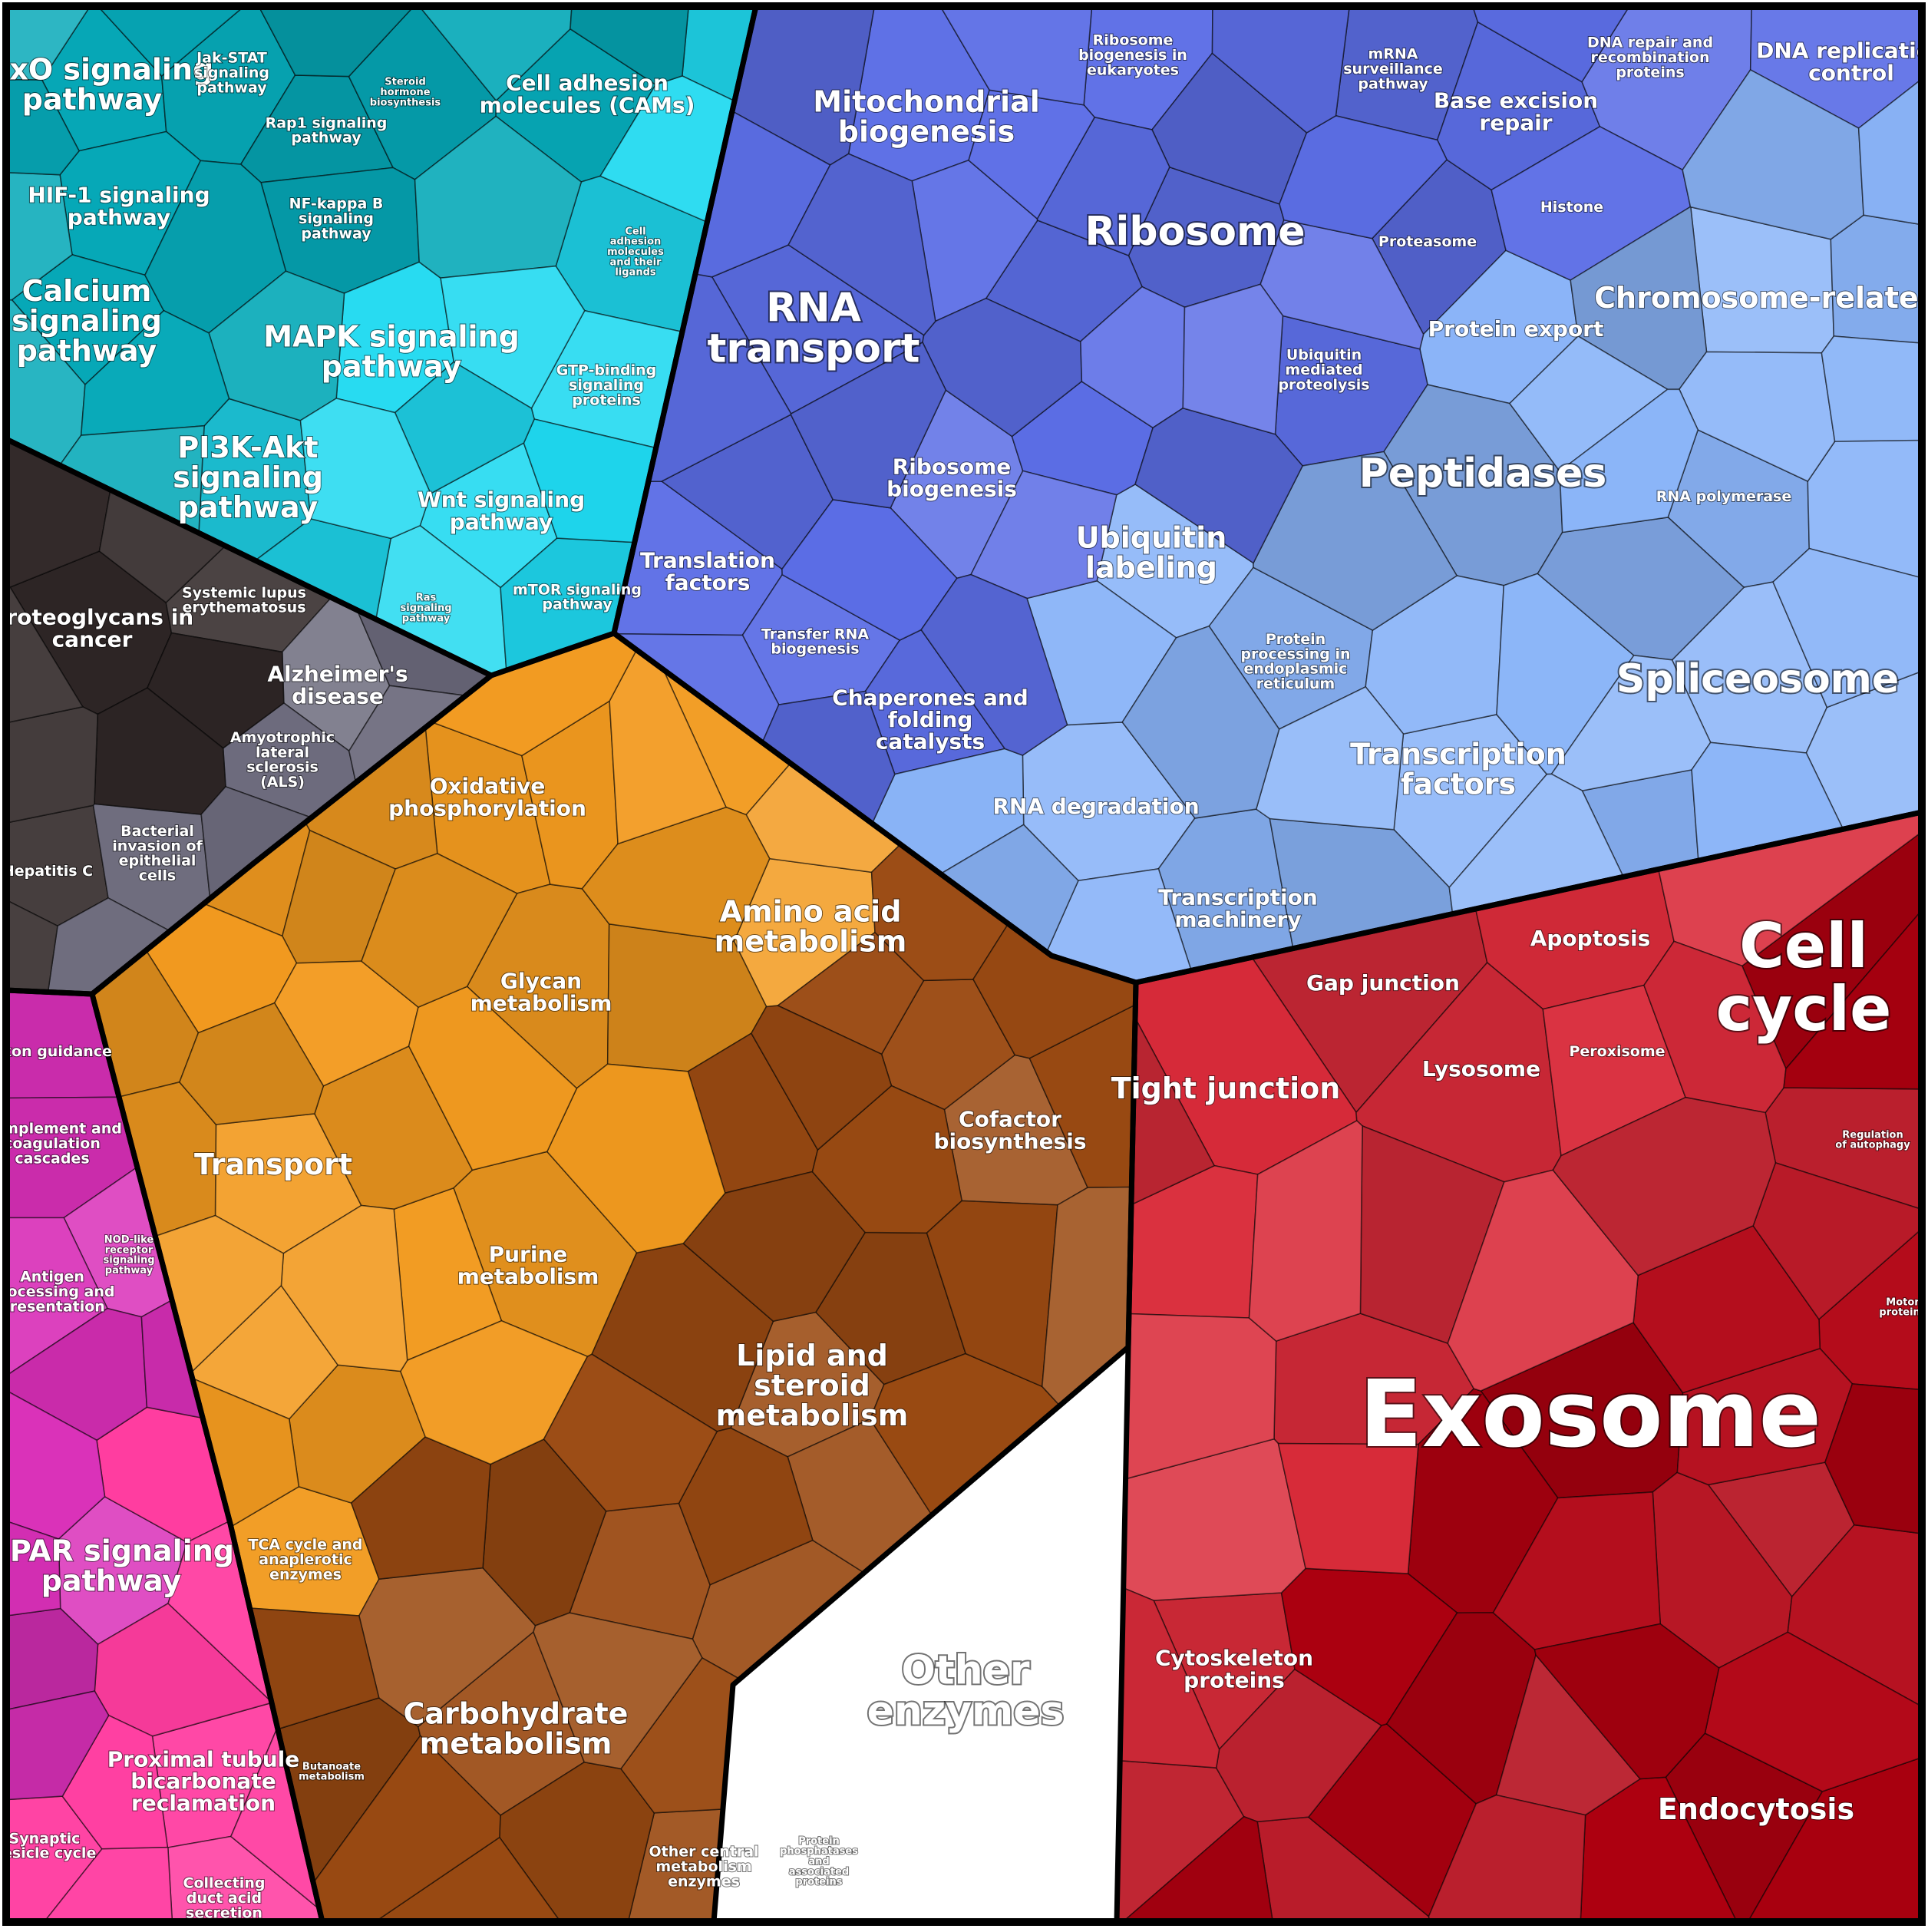 Image resolution: width=1928 pixels, height=1932 pixels. What do you see at coordinates (1617, 1051) in the screenshot?
I see `cellular-label: Peroxisome` at bounding box center [1617, 1051].